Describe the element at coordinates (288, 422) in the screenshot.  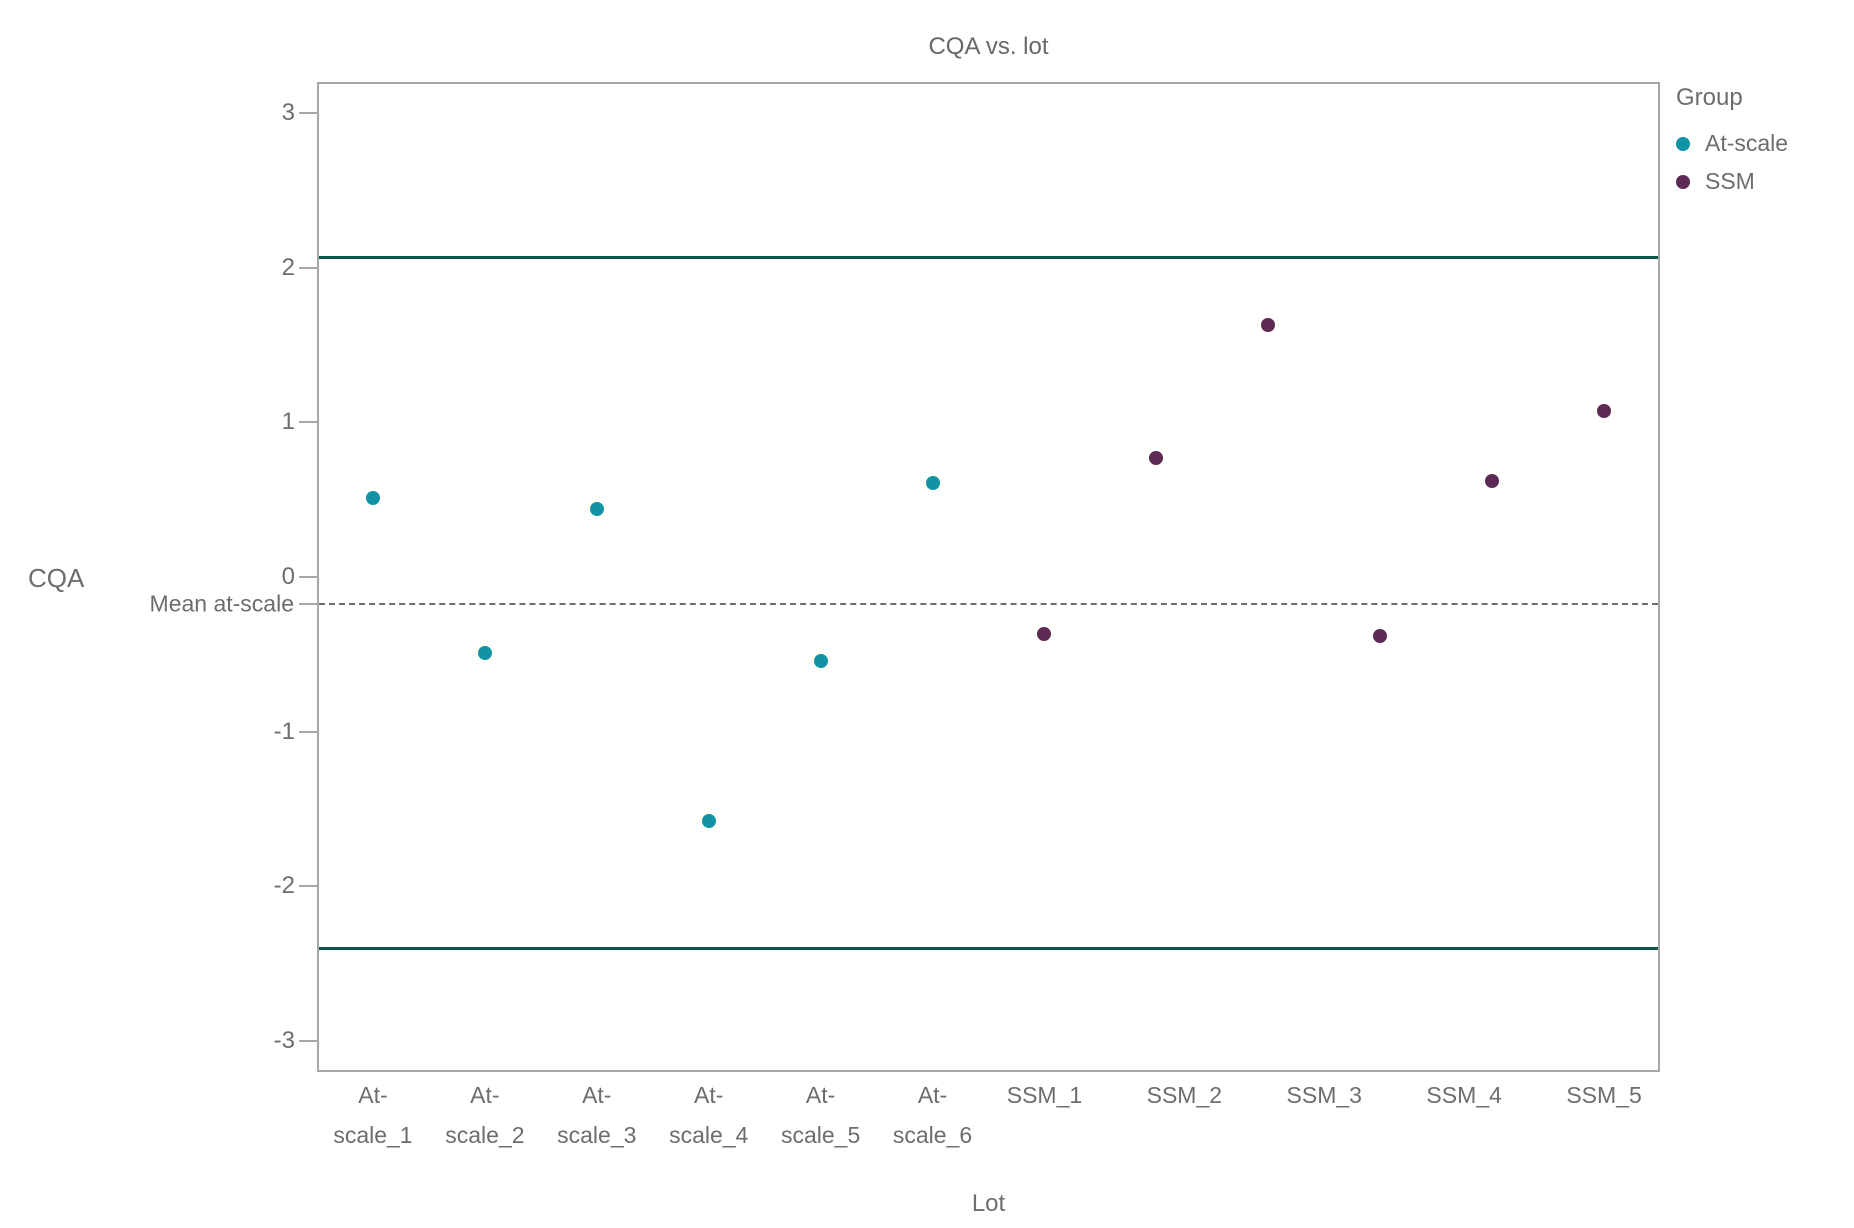
I see `y-tick-label: 1` at that location.